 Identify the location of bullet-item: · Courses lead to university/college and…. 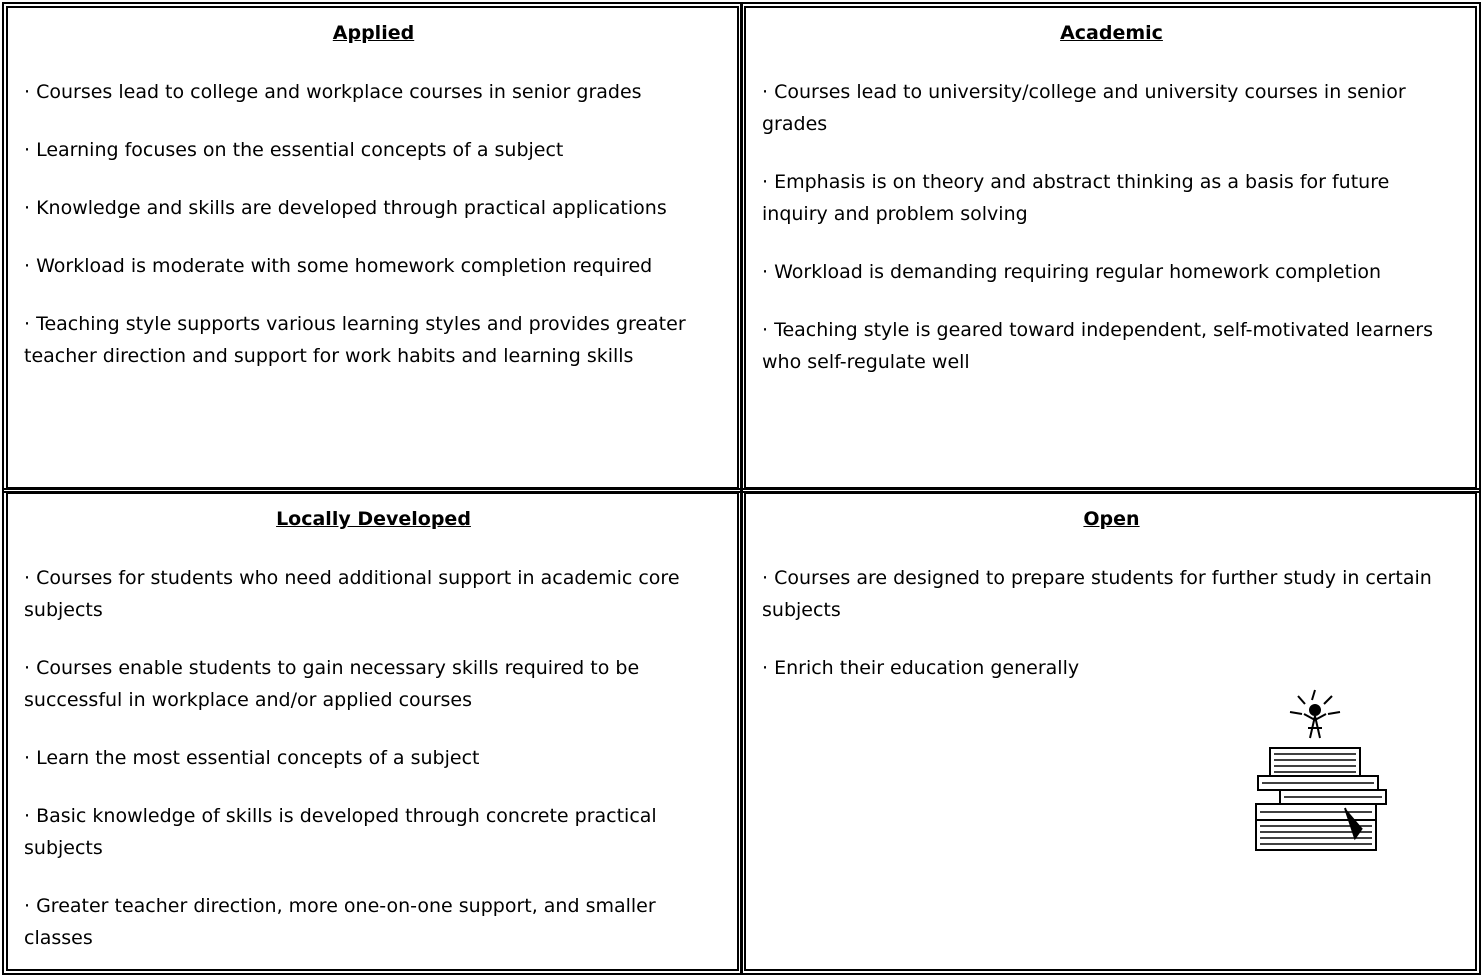
(1084, 108).